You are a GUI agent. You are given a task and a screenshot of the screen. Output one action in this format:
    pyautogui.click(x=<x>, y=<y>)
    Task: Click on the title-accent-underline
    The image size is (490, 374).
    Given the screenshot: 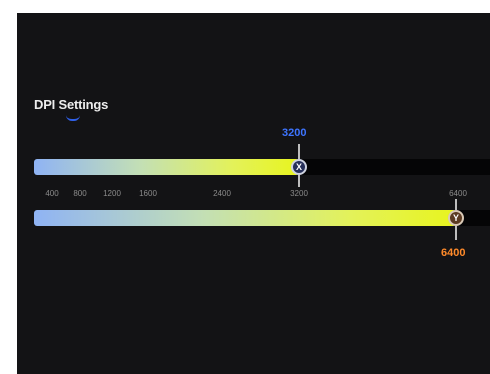 What is the action you would take?
    pyautogui.click(x=73, y=118)
    